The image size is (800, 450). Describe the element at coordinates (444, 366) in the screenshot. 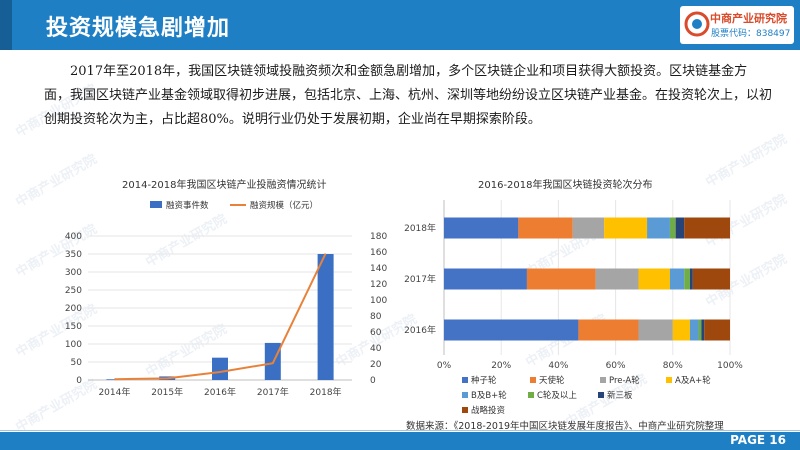

I see `x-tick-label: 0%` at that location.